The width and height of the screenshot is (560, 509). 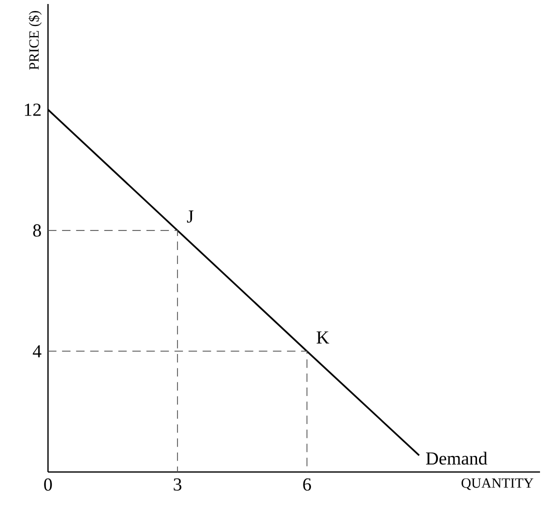 What do you see at coordinates (457, 458) in the screenshot?
I see `series-label: Demand` at bounding box center [457, 458].